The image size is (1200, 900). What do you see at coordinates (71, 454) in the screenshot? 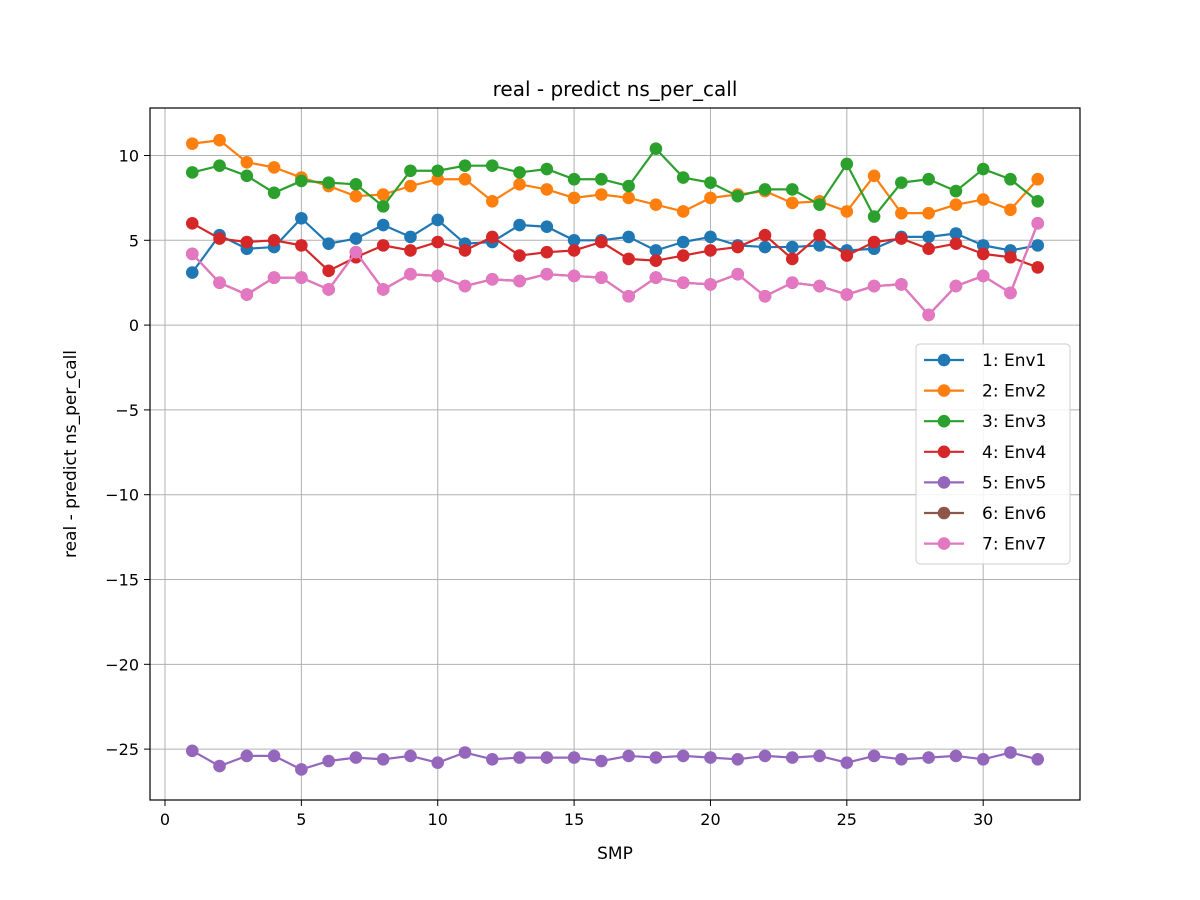
I see `y-axis-label: real - predict ns_per_call` at bounding box center [71, 454].